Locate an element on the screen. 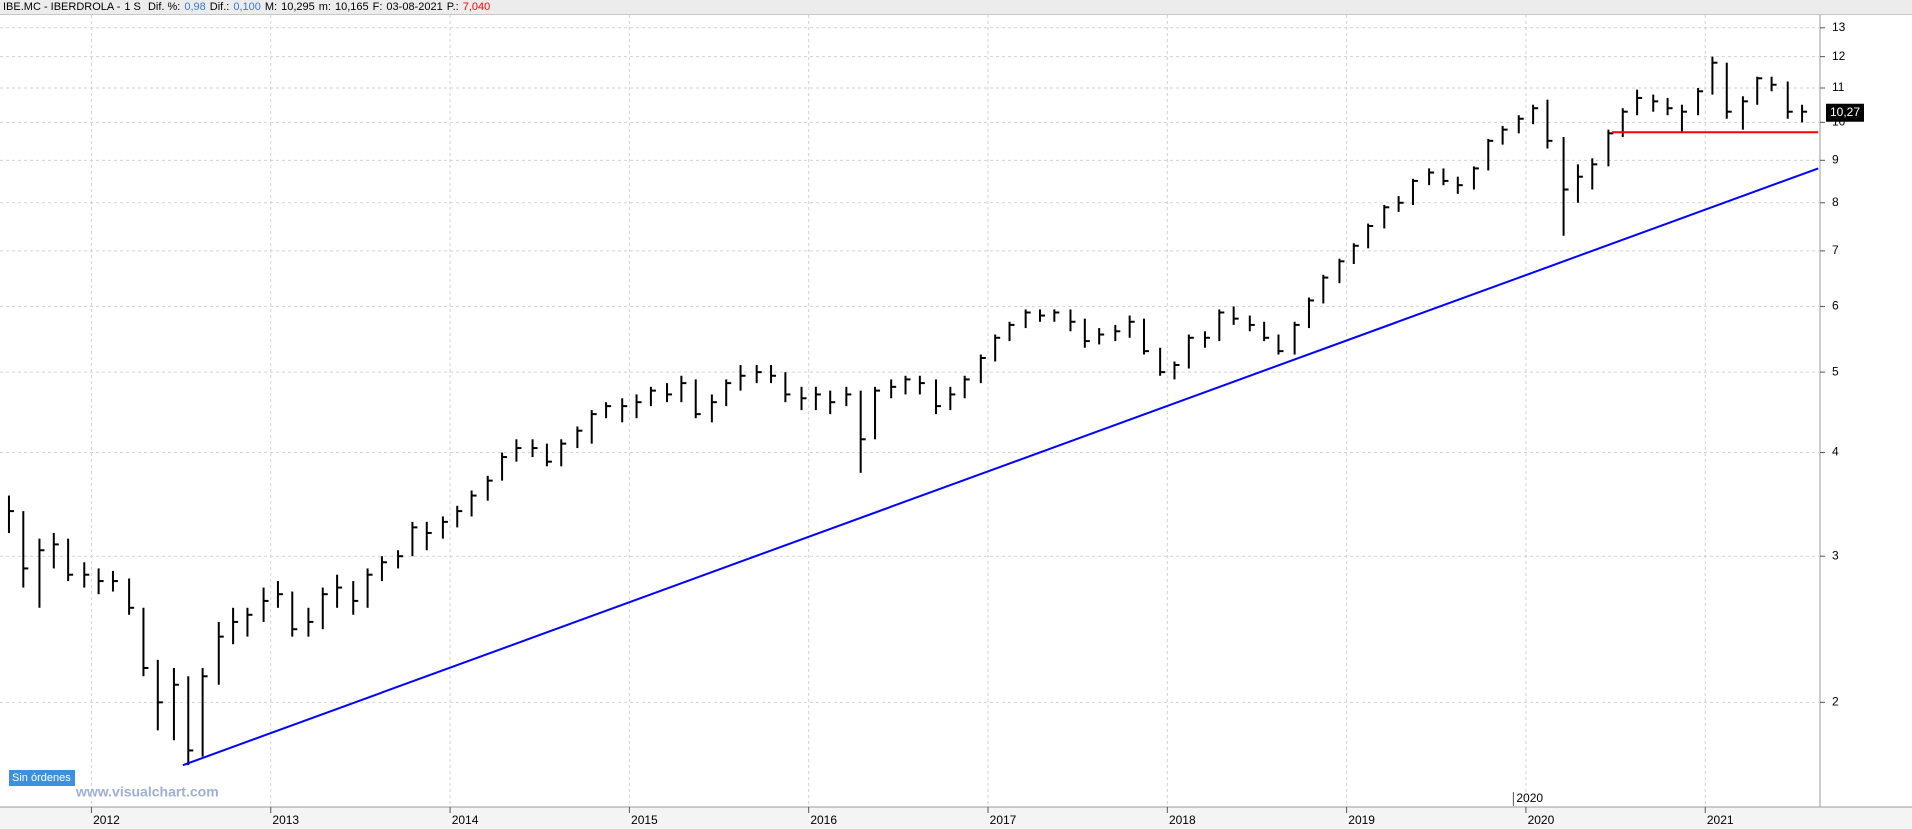 This screenshot has width=1912, height=829. watermark: www.visualchart.com is located at coordinates (147, 792).